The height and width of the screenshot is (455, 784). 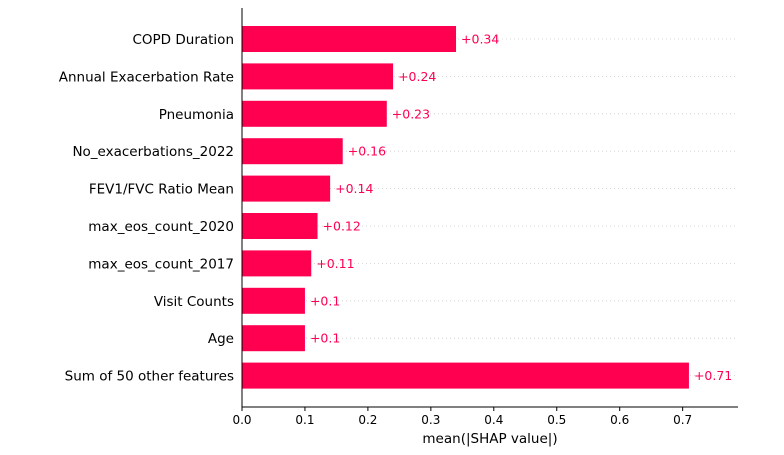 I want to click on x-tick-label: 0.5, so click(x=556, y=420).